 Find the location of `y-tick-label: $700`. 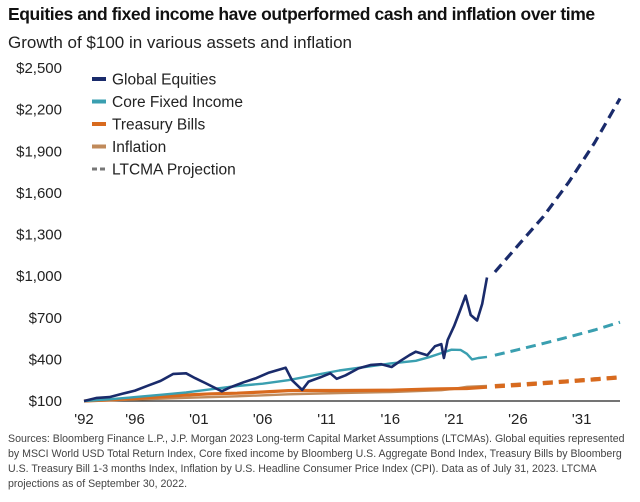

y-tick-label: $700 is located at coordinates (45, 318).